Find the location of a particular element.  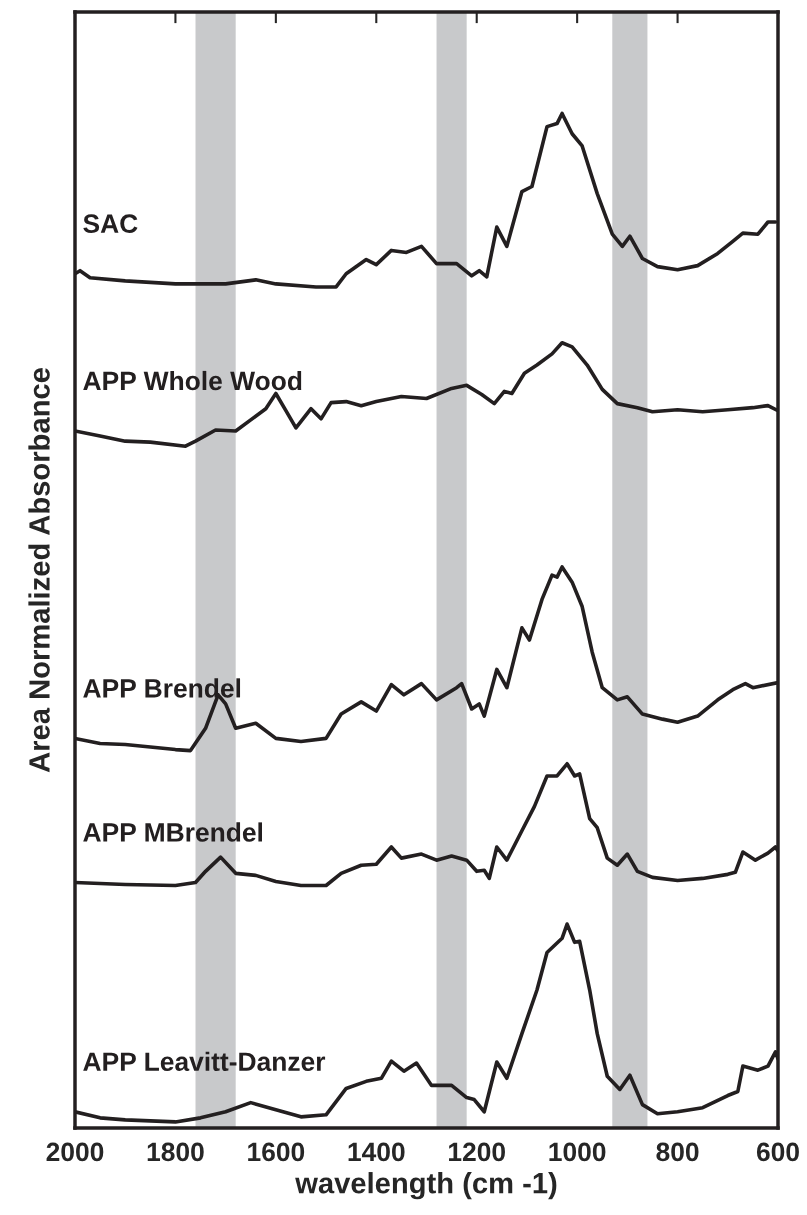

x-tick-label: 1400 is located at coordinates (376, 1152).